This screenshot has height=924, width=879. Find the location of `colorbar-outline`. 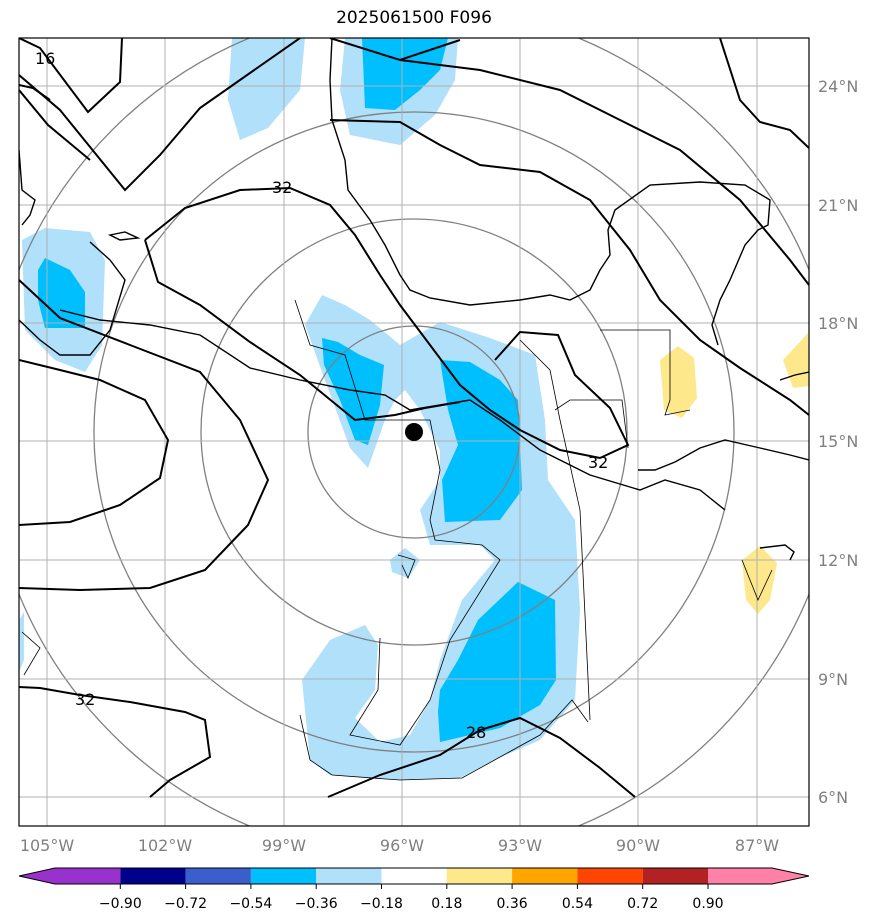

colorbar-outline is located at coordinates (414, 876).